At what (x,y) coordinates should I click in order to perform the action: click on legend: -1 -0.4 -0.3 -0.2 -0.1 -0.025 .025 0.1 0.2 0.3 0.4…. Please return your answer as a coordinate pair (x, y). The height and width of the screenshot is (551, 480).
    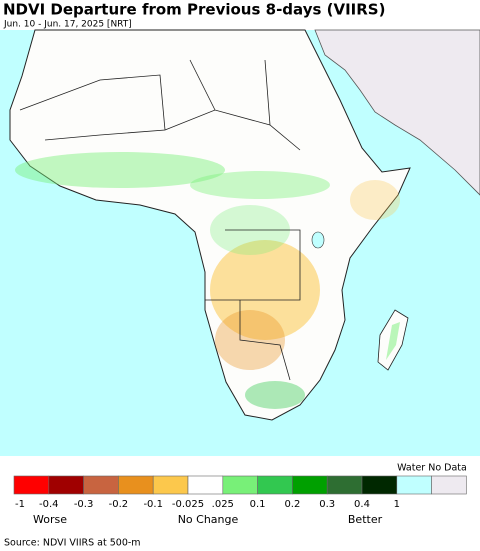
    Looking at the image, I should click on (240, 492).